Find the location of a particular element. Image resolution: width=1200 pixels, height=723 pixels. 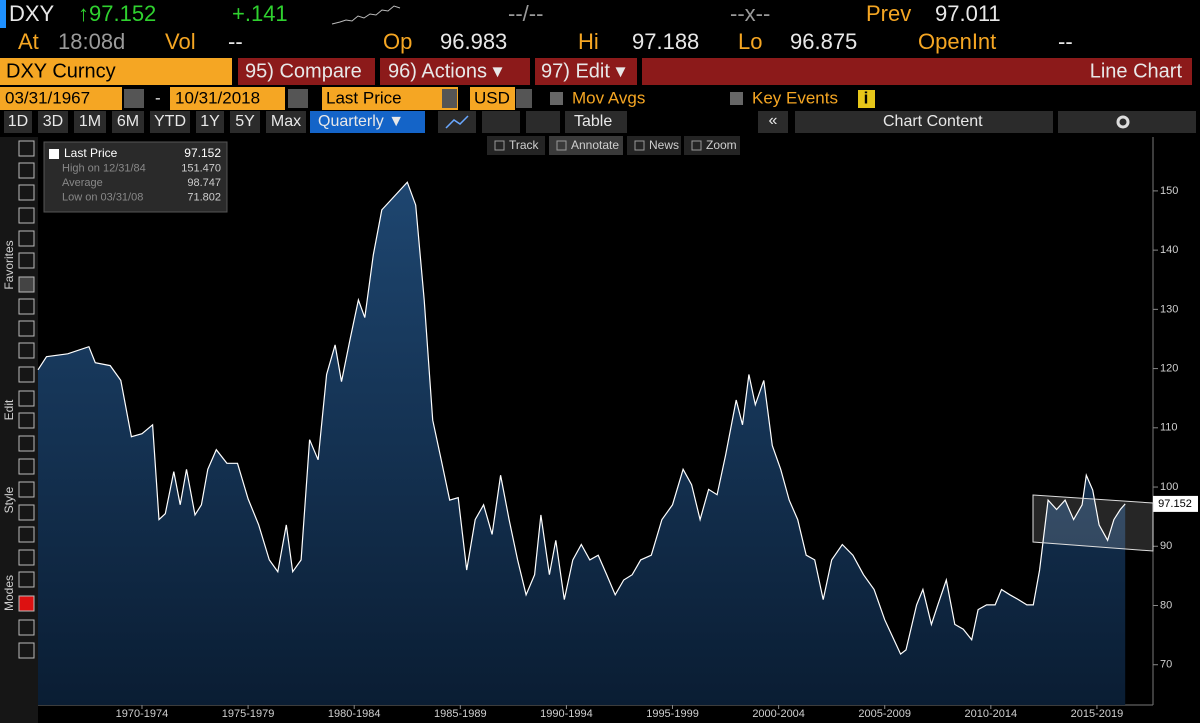

chart-content-button is located at coordinates (924, 122).